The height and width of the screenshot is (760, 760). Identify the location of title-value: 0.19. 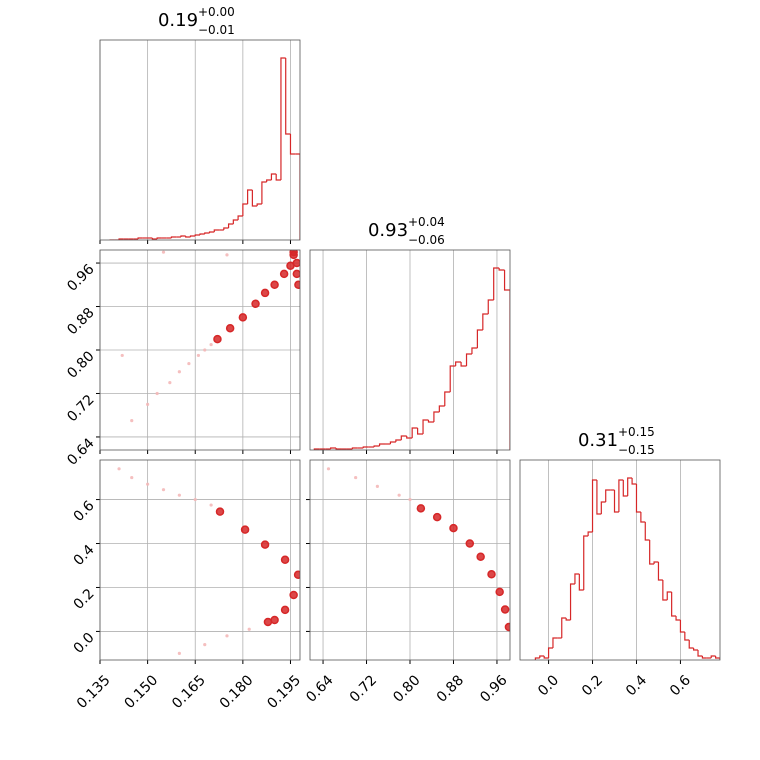
(178, 20).